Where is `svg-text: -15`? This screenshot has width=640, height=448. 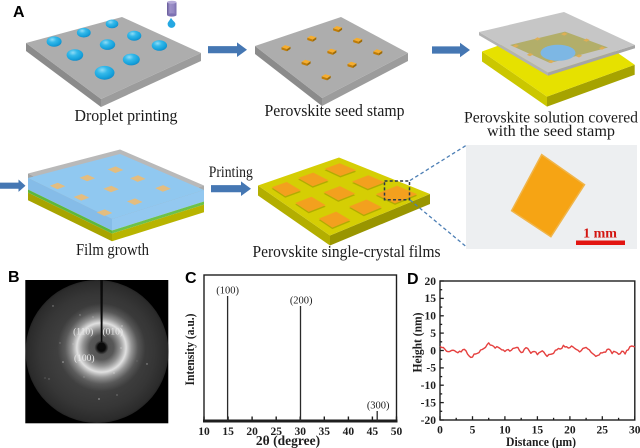
svg-text: -15 is located at coordinates (429, 403).